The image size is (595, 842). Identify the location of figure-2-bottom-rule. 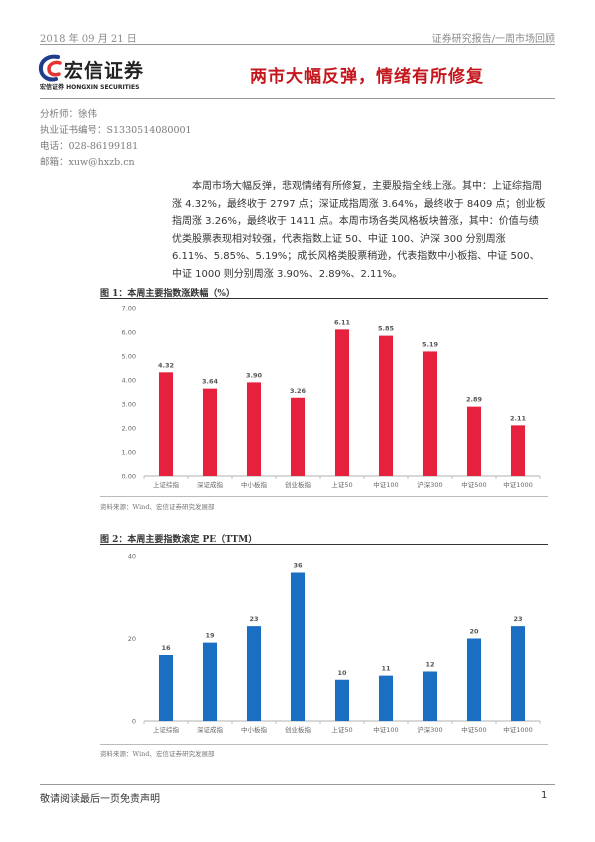
(324, 744).